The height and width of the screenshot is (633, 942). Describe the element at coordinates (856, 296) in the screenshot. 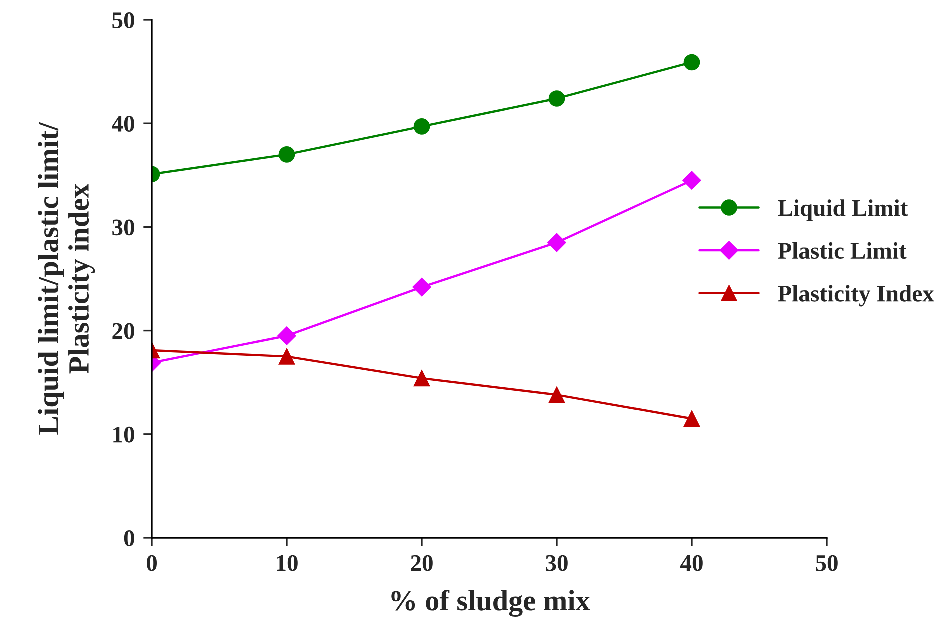

I see `legend-label: Plasticity Index` at that location.